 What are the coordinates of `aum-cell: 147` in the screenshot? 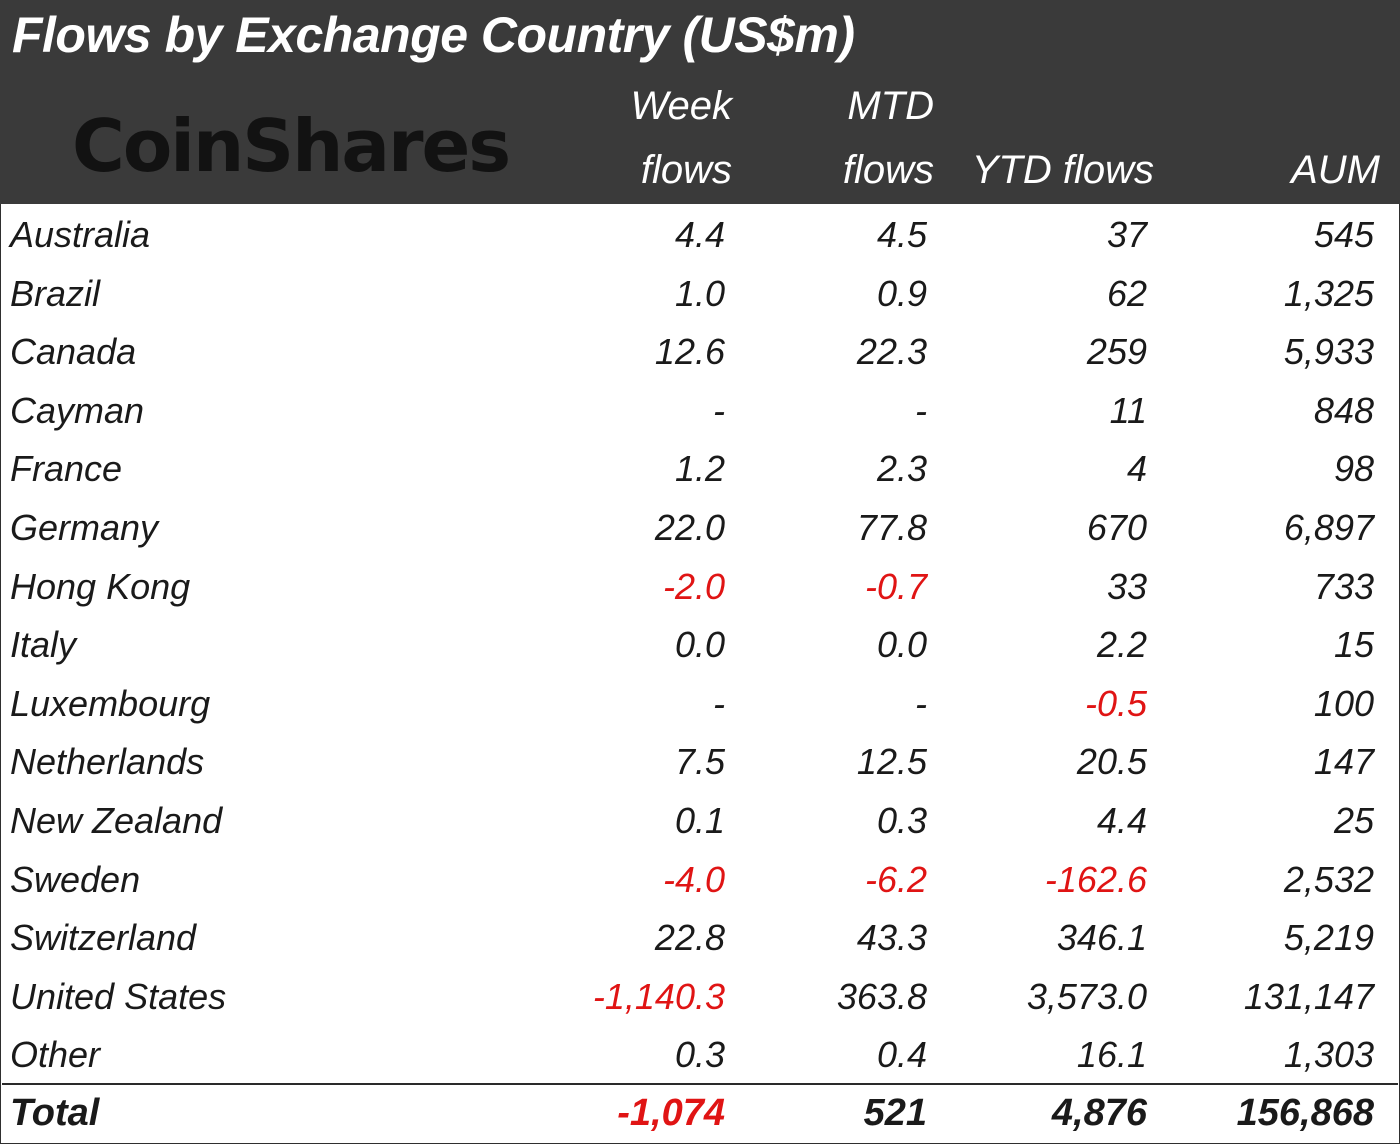 It's located at (1343, 762).